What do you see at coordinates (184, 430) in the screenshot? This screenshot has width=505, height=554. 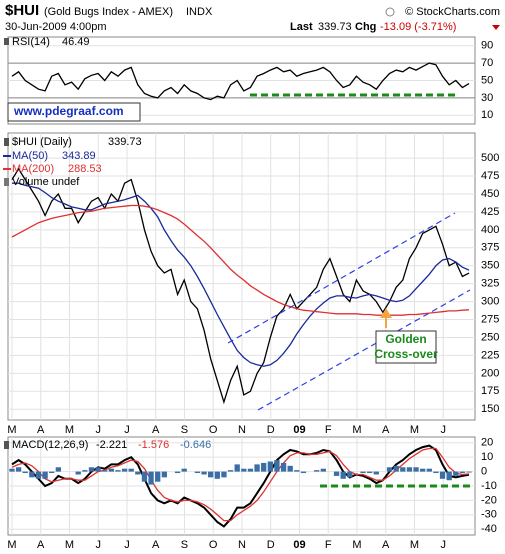 I see `x-tick-label: S` at bounding box center [184, 430].